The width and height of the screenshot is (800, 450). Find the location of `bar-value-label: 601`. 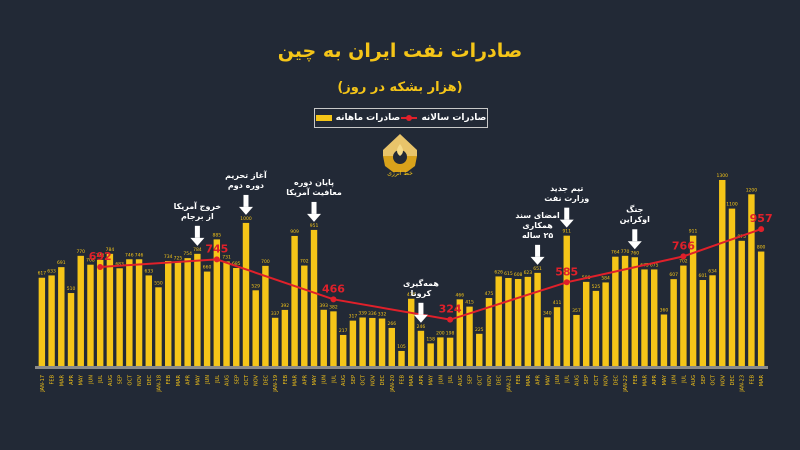

bar-value-label: 601 is located at coordinates (703, 276).